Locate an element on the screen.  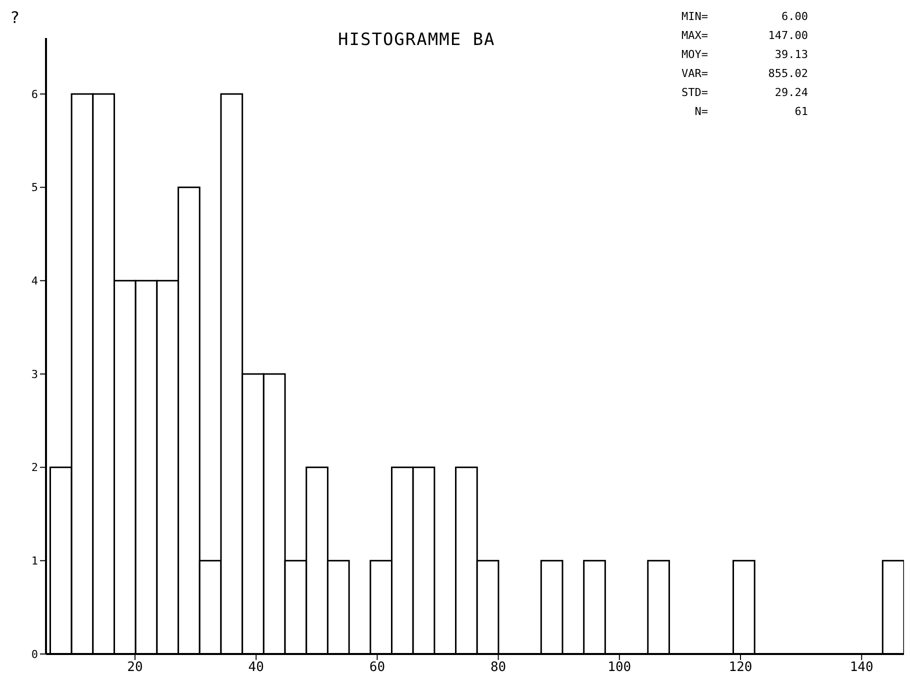
y-tick-label: 0 is located at coordinates (34, 654).